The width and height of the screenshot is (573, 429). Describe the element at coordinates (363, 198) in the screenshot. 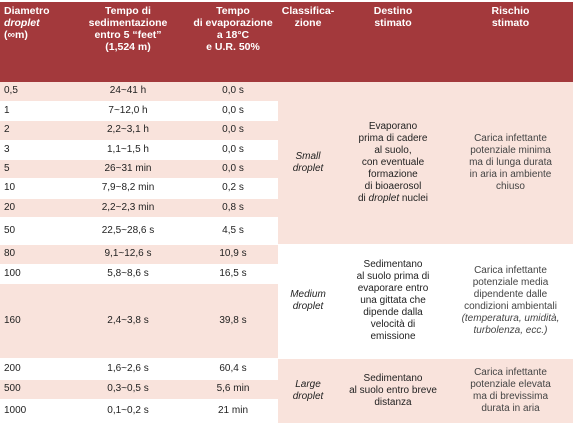

I see `text-segment: di` at that location.